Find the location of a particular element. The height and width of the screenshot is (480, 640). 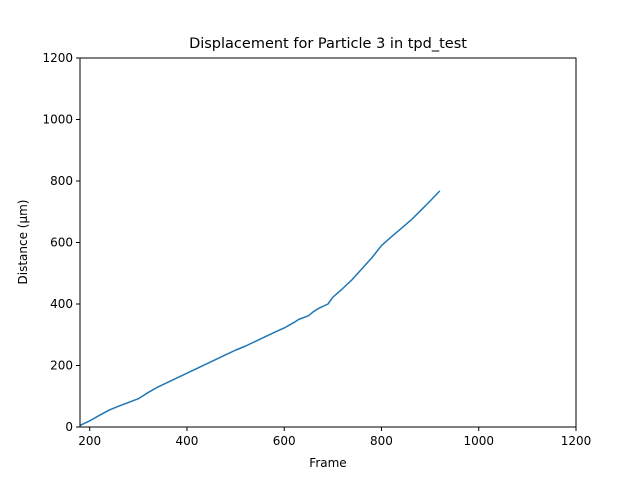

x-tick-label: 800 is located at coordinates (381, 441).